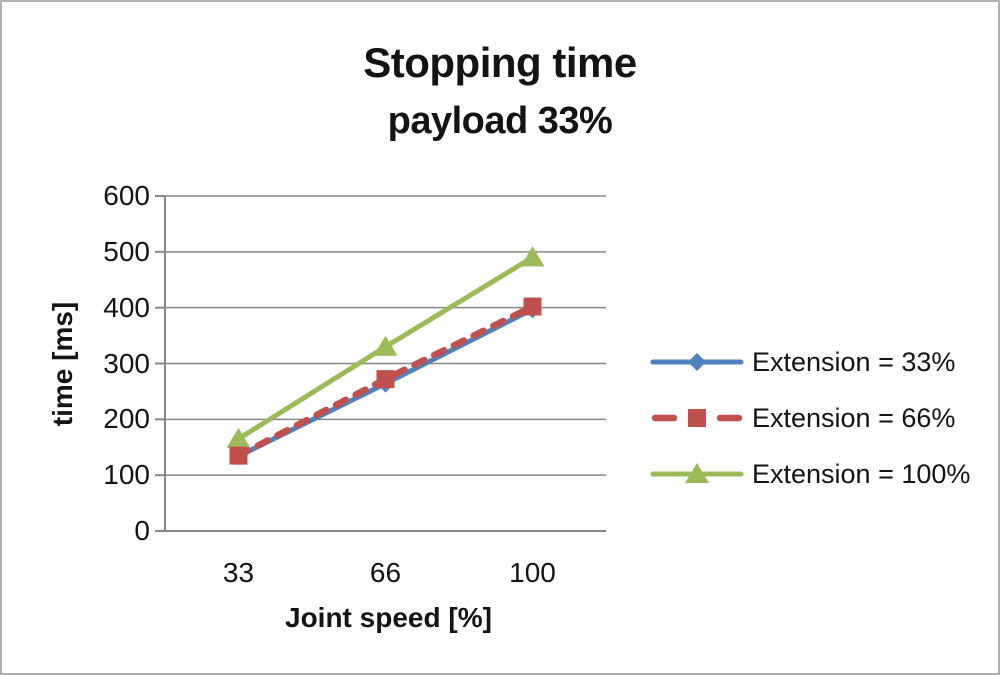 This screenshot has width=1000, height=675. I want to click on chart-title: Stopping time, so click(500, 62).